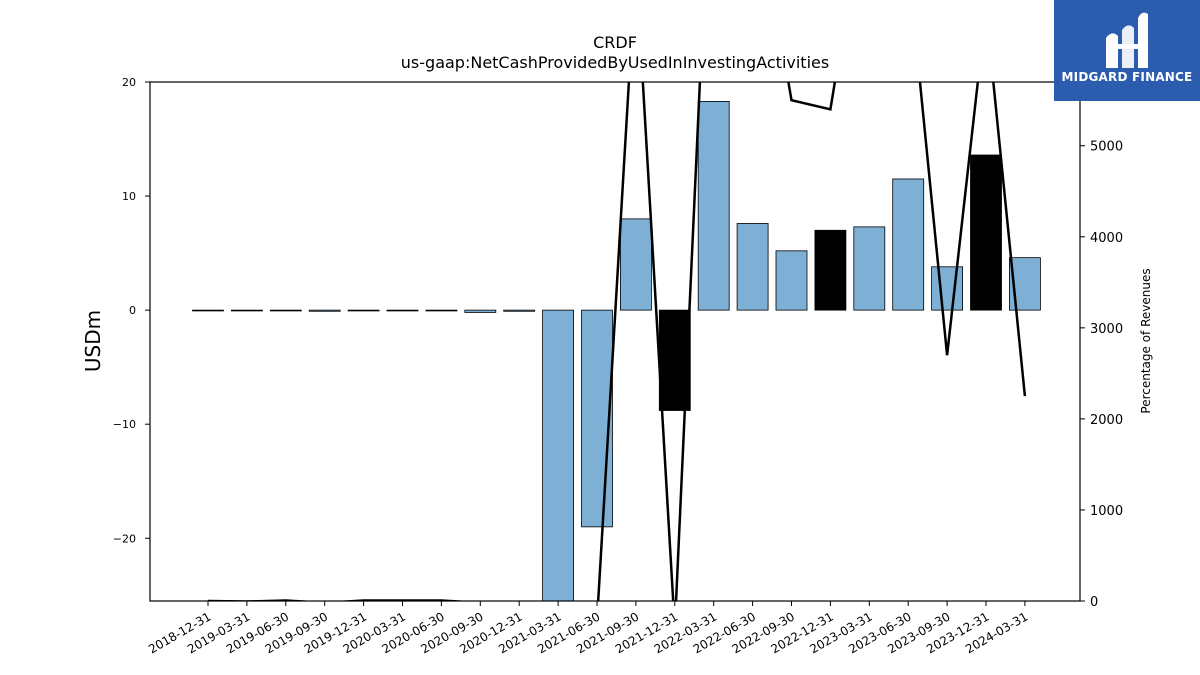  What do you see at coordinates (1146, 340) in the screenshot?
I see `y2-axis-label: Percentage of Revenues` at bounding box center [1146, 340].